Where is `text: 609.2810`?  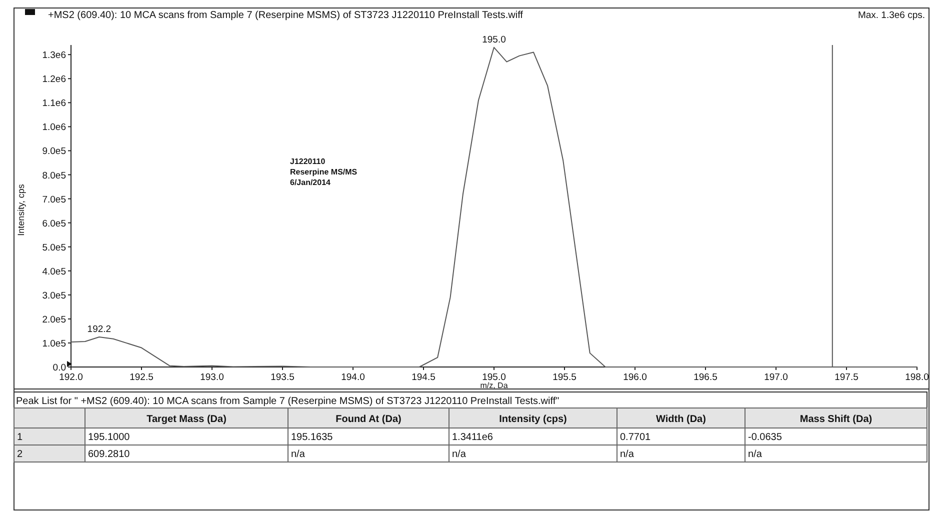 text: 609.2810 is located at coordinates (109, 454).